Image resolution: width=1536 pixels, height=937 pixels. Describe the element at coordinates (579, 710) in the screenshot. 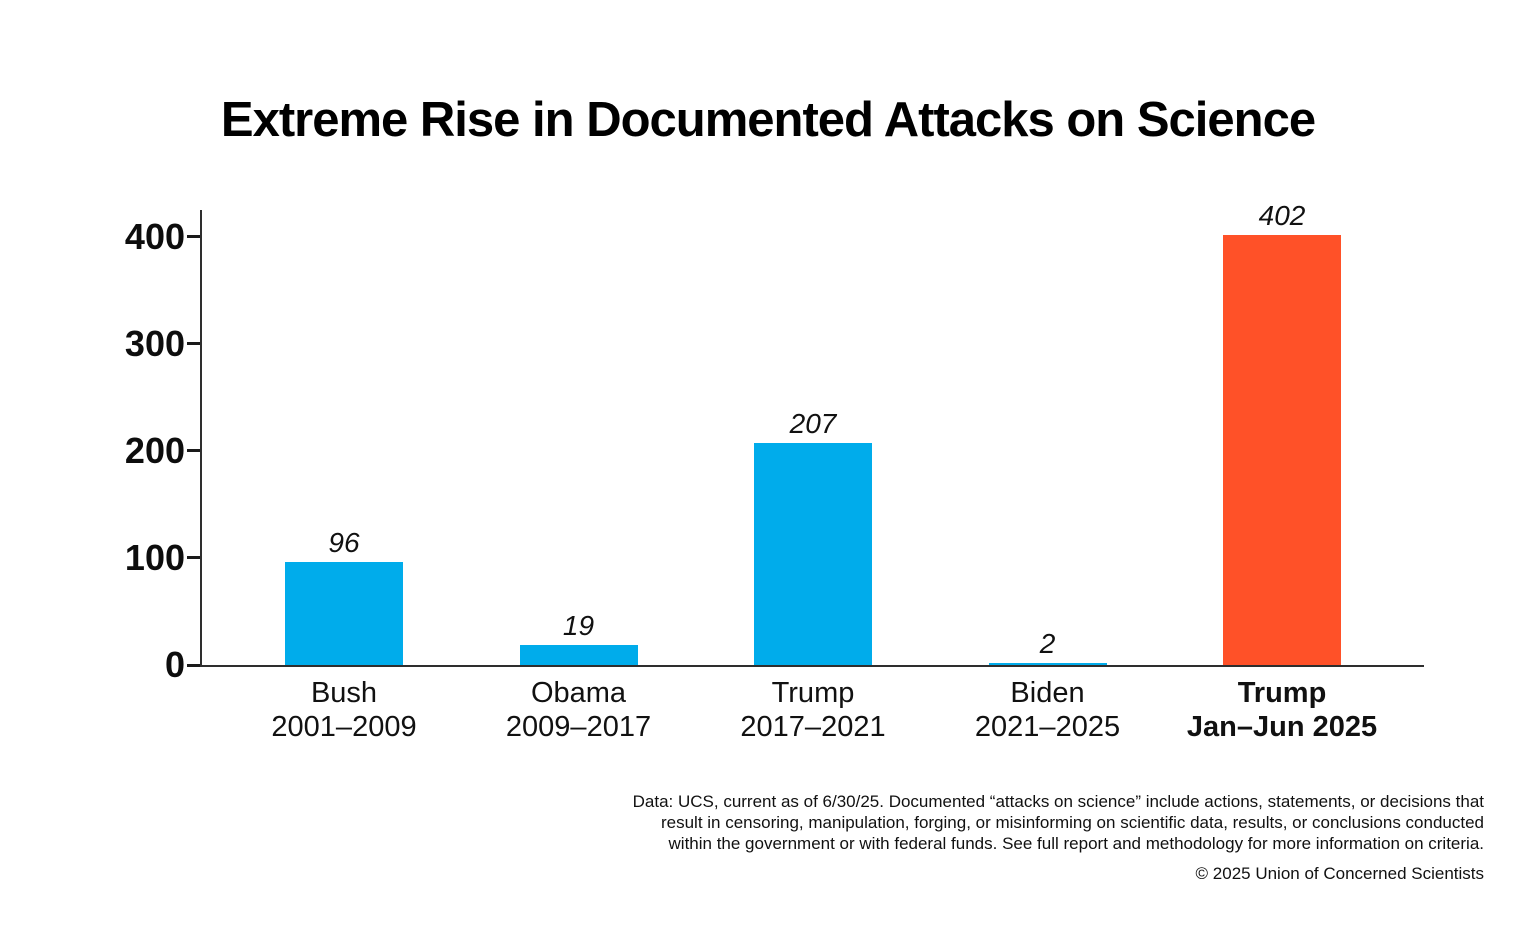

I see `x-label-obama-2009-2017: Obama 2009–2017` at that location.